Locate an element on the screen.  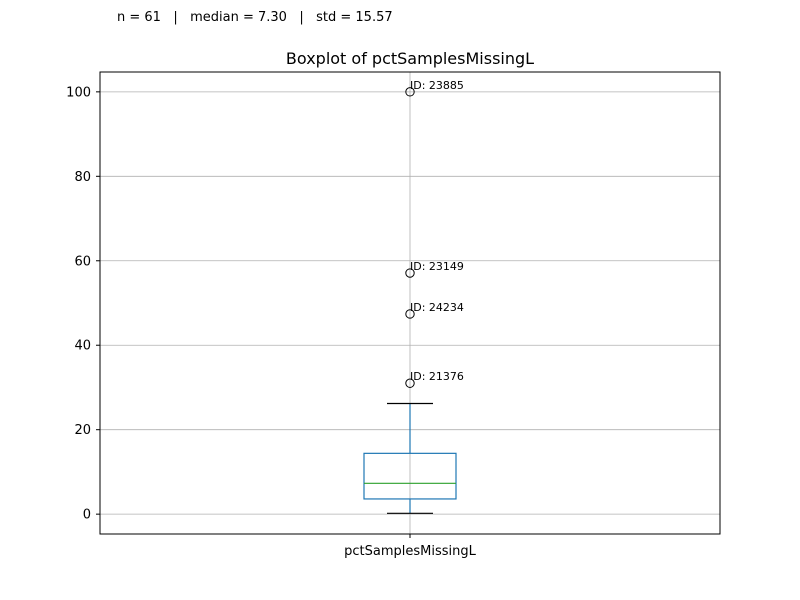
box-layer is located at coordinates (410, 458).